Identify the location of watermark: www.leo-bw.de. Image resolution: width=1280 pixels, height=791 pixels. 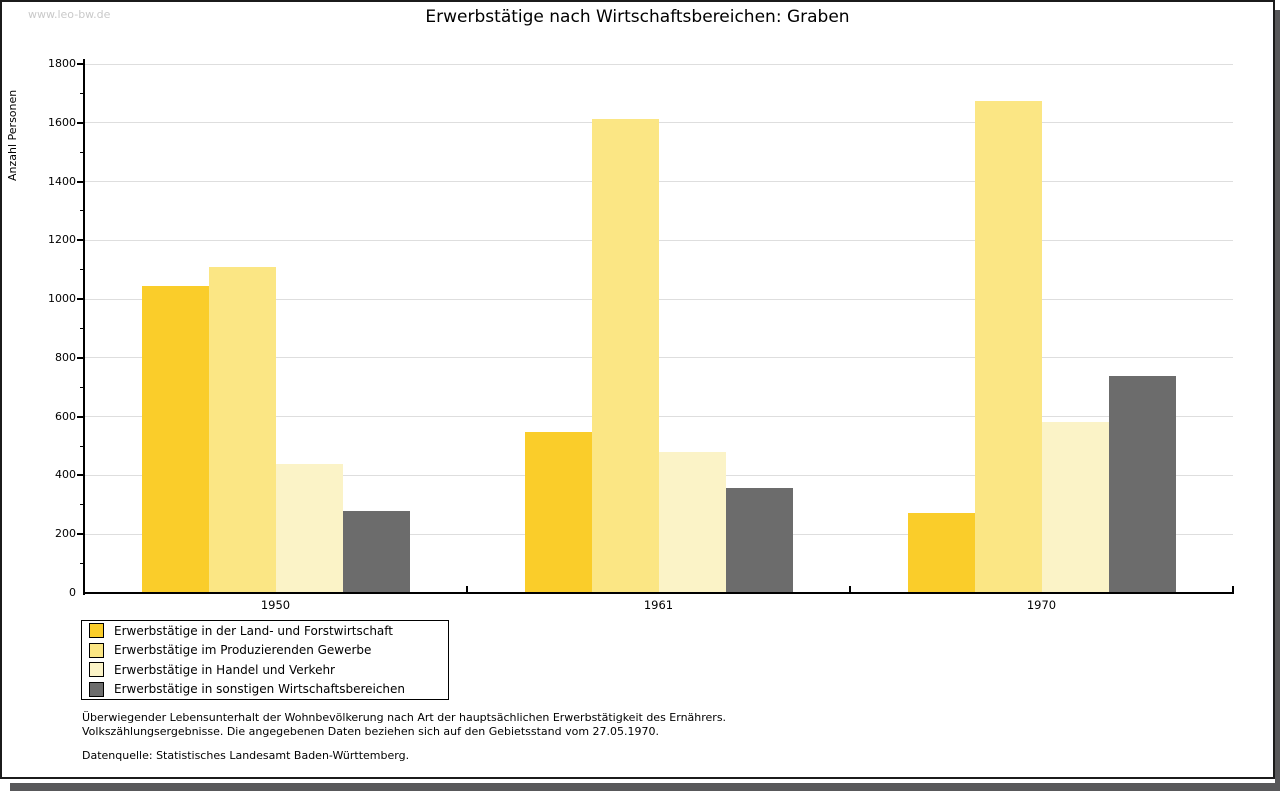
(69, 14).